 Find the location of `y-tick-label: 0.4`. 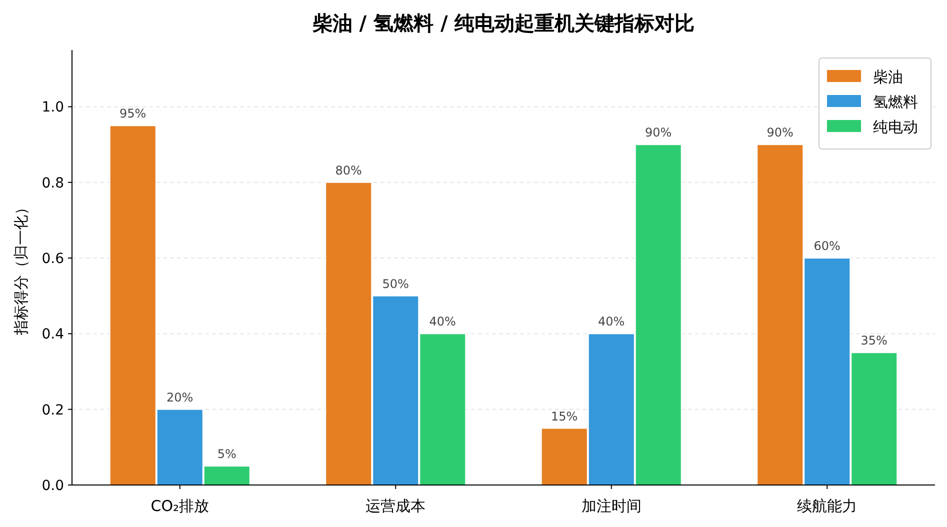

y-tick-label: 0.4 is located at coordinates (53, 334).